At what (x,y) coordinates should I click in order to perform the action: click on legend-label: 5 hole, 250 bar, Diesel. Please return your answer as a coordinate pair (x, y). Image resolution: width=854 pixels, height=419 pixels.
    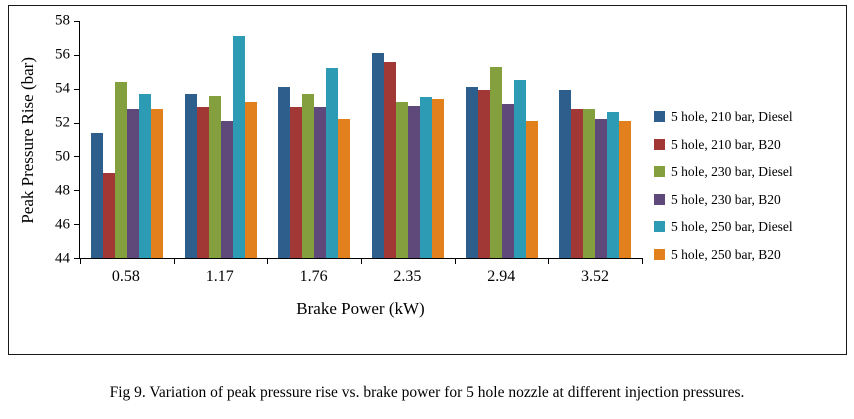
    Looking at the image, I should click on (732, 226).